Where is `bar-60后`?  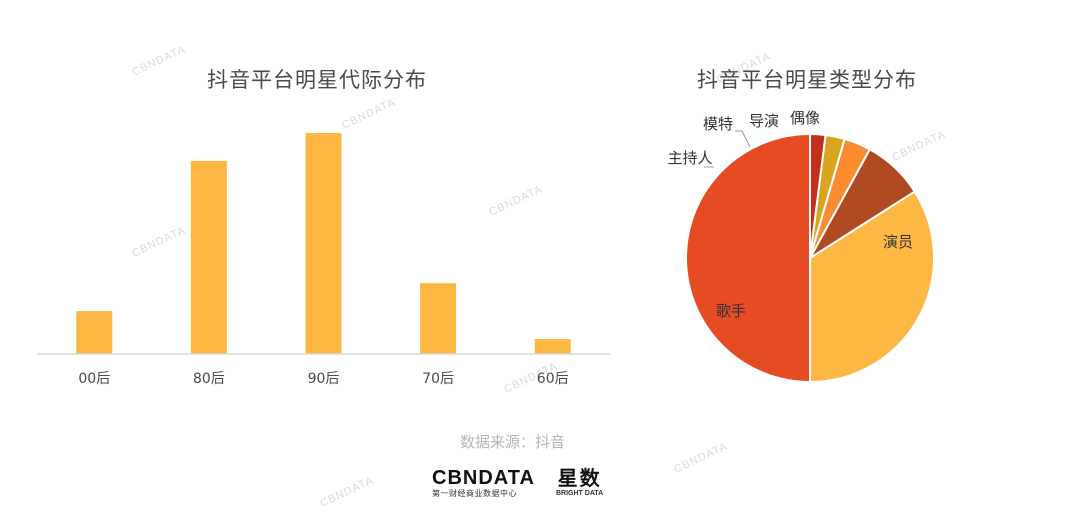
bar-60后 is located at coordinates (552, 346).